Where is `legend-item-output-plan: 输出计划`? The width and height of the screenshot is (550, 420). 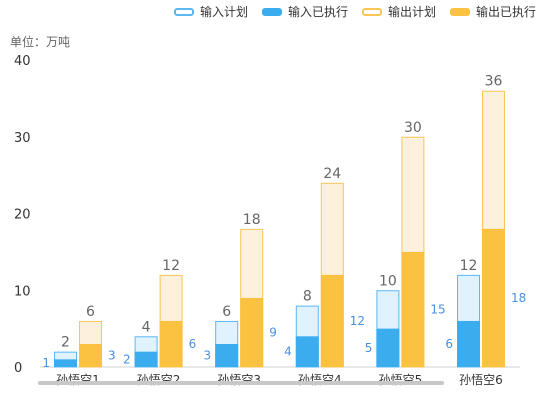
legend-item-output-plan: 输出计划 is located at coordinates (398, 11).